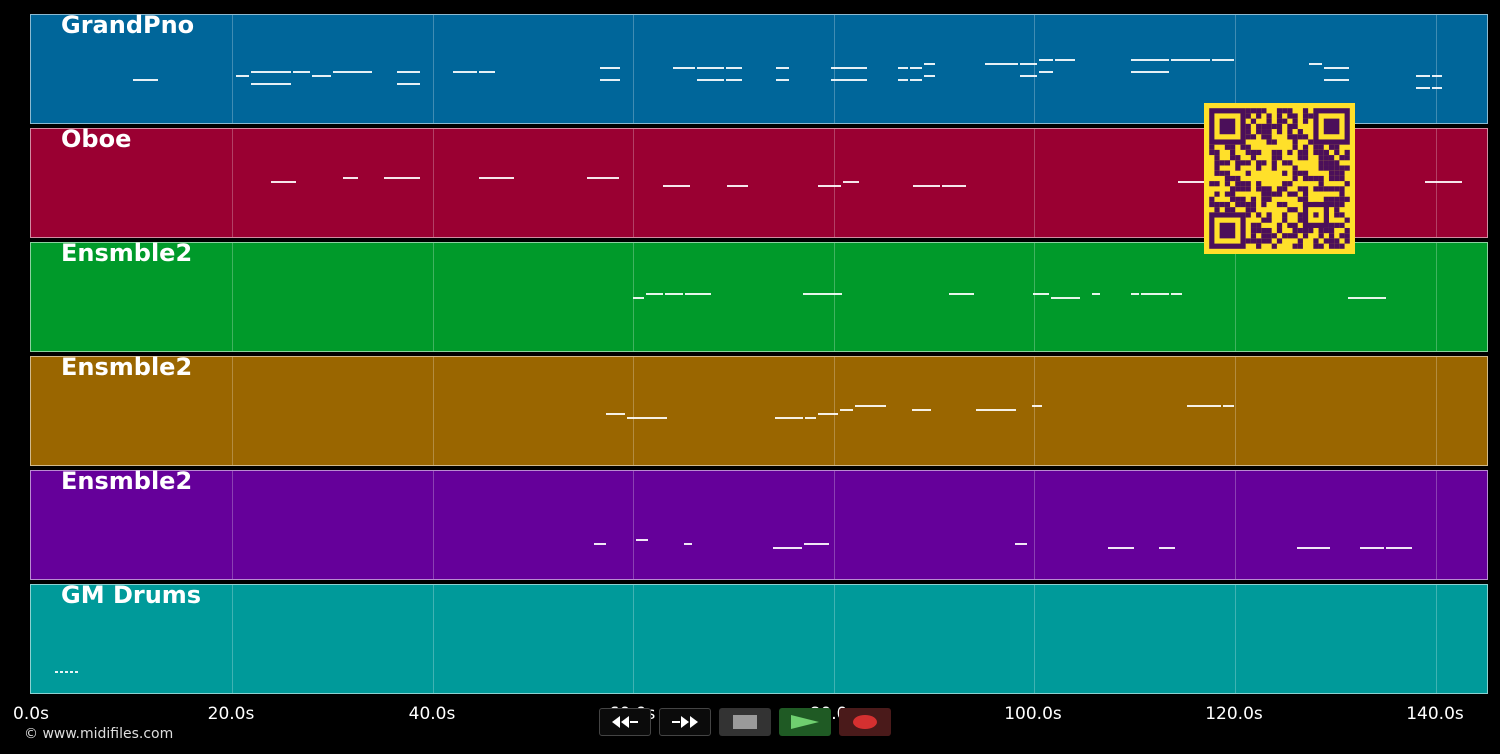  I want to click on track-name: GM Drums, so click(131, 595).